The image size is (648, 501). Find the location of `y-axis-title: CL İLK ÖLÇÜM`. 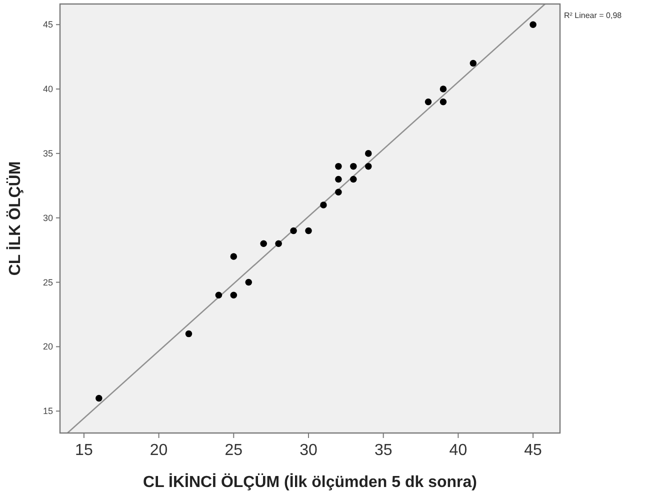

y-axis-title: CL İLK ÖLÇÜM is located at coordinates (15, 218).